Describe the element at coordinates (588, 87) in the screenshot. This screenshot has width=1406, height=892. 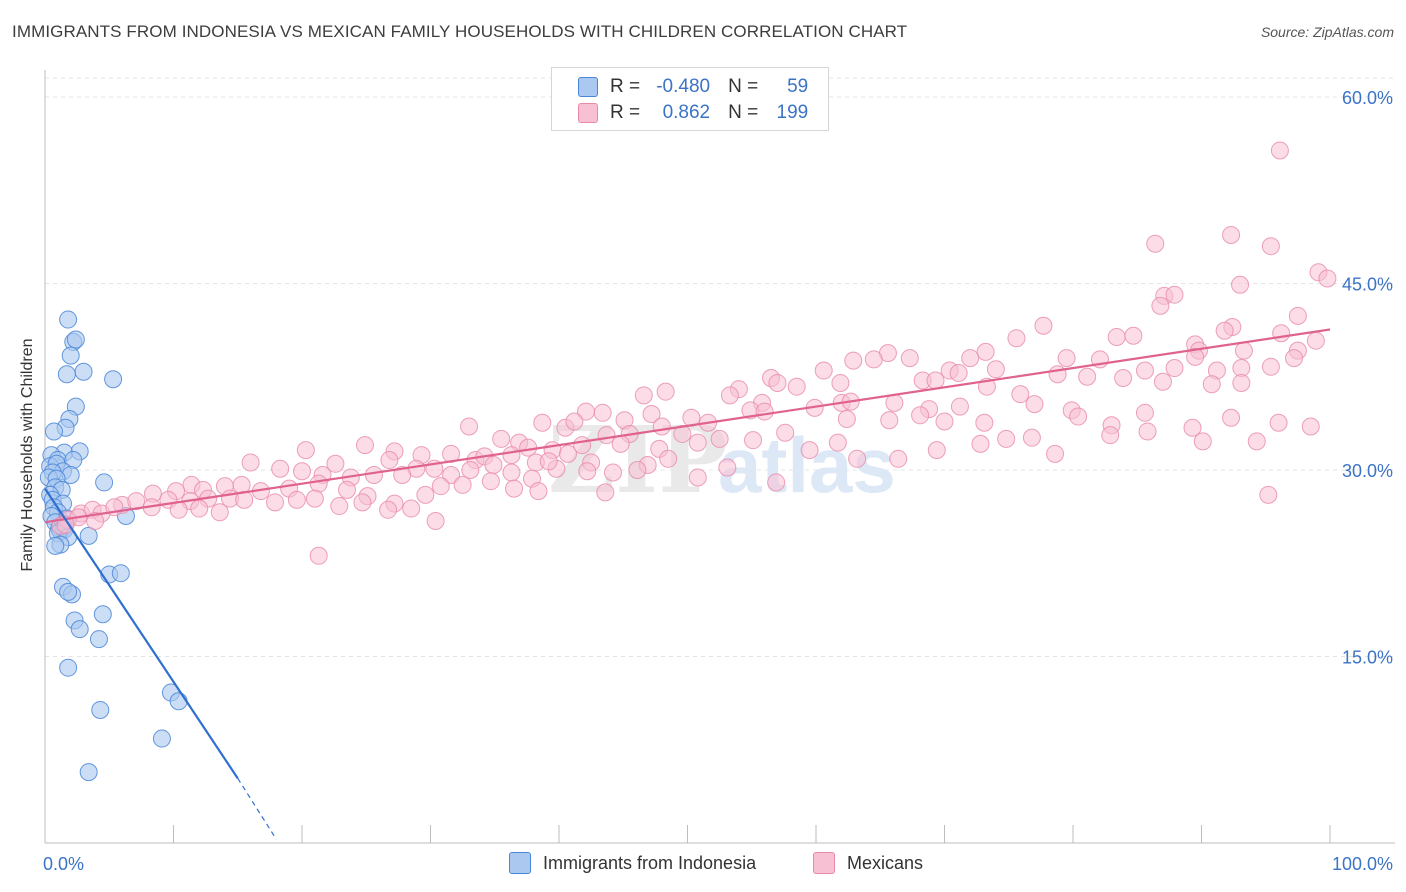
I see `legend-swatch-indonesia` at that location.